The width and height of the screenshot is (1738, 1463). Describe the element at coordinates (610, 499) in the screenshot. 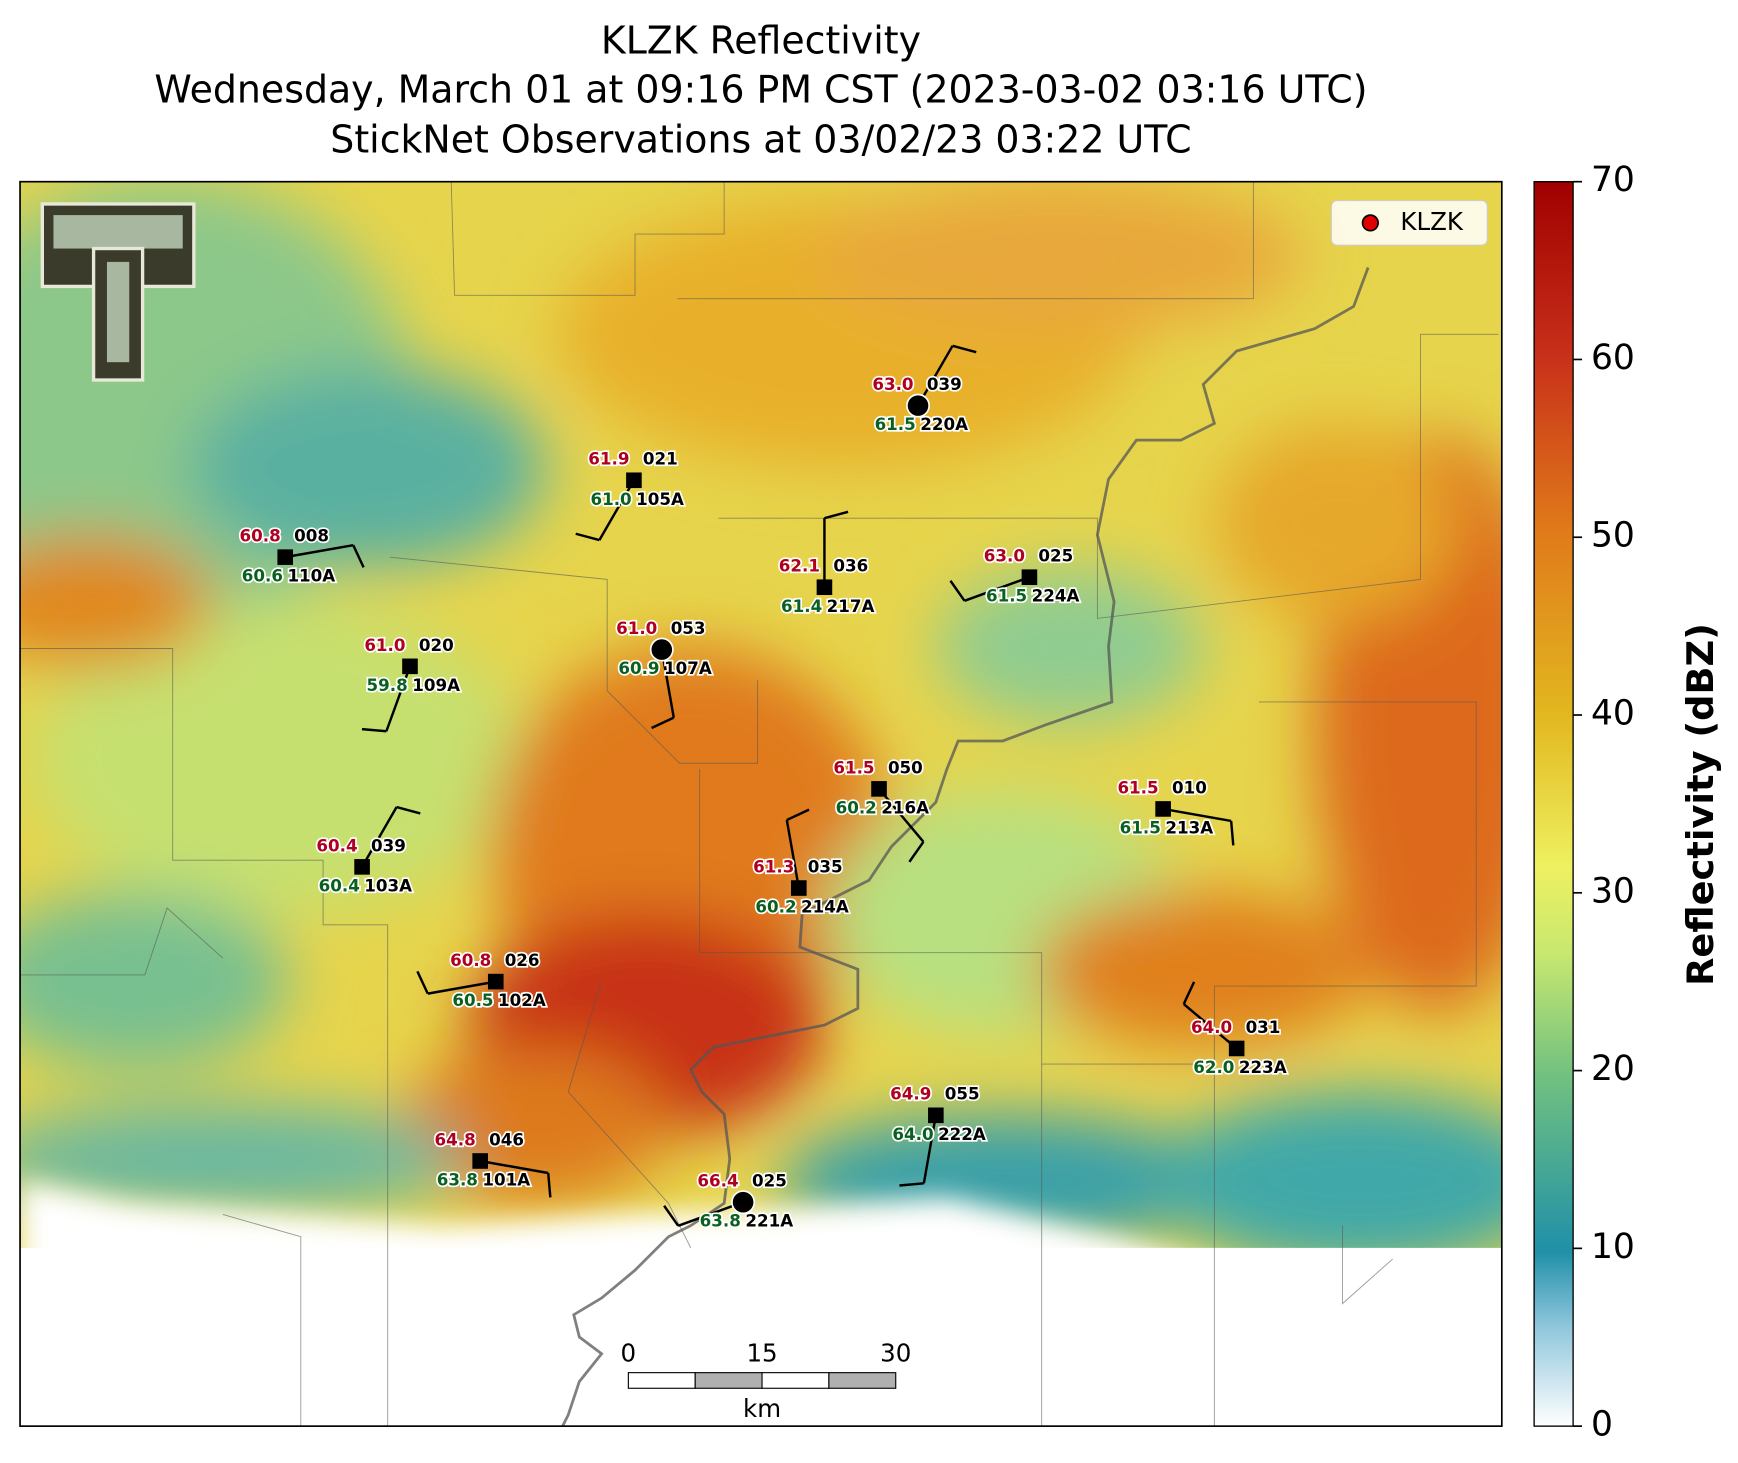

I see `dewpoint: 61.0` at that location.